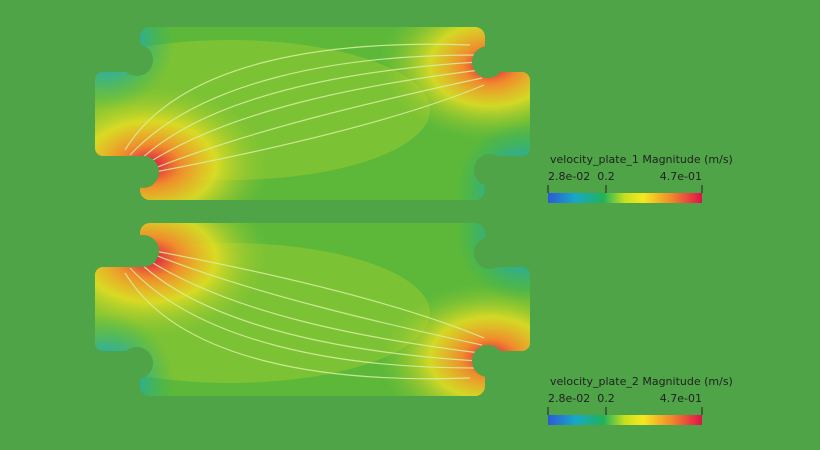  What do you see at coordinates (641, 381) in the screenshot?
I see `legend-title: velocity_plate_2 Magnitude (m/s)` at bounding box center [641, 381].